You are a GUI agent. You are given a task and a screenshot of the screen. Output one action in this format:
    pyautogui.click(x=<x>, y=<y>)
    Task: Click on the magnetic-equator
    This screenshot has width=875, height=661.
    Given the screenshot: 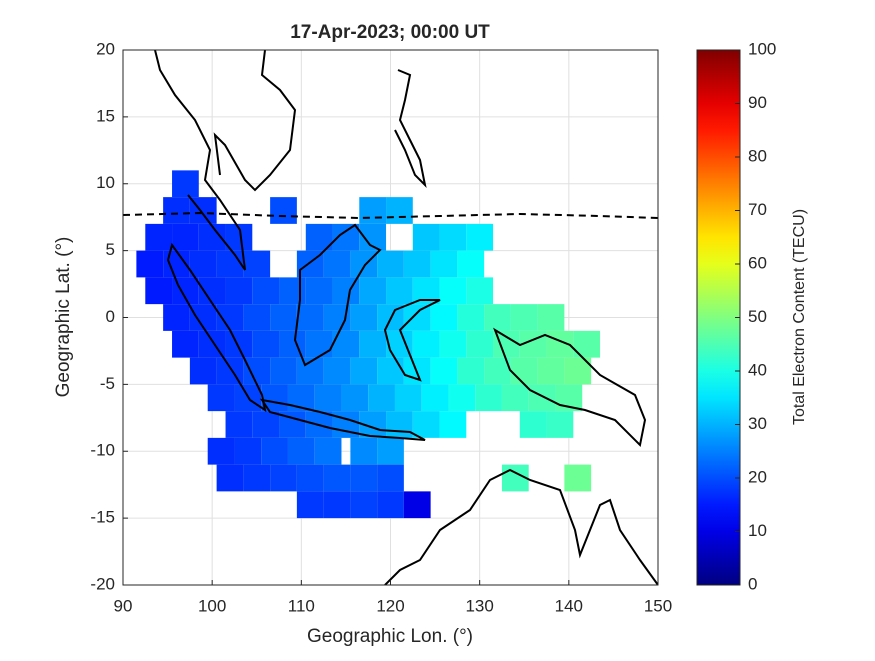 What is the action you would take?
    pyautogui.click(x=390, y=215)
    